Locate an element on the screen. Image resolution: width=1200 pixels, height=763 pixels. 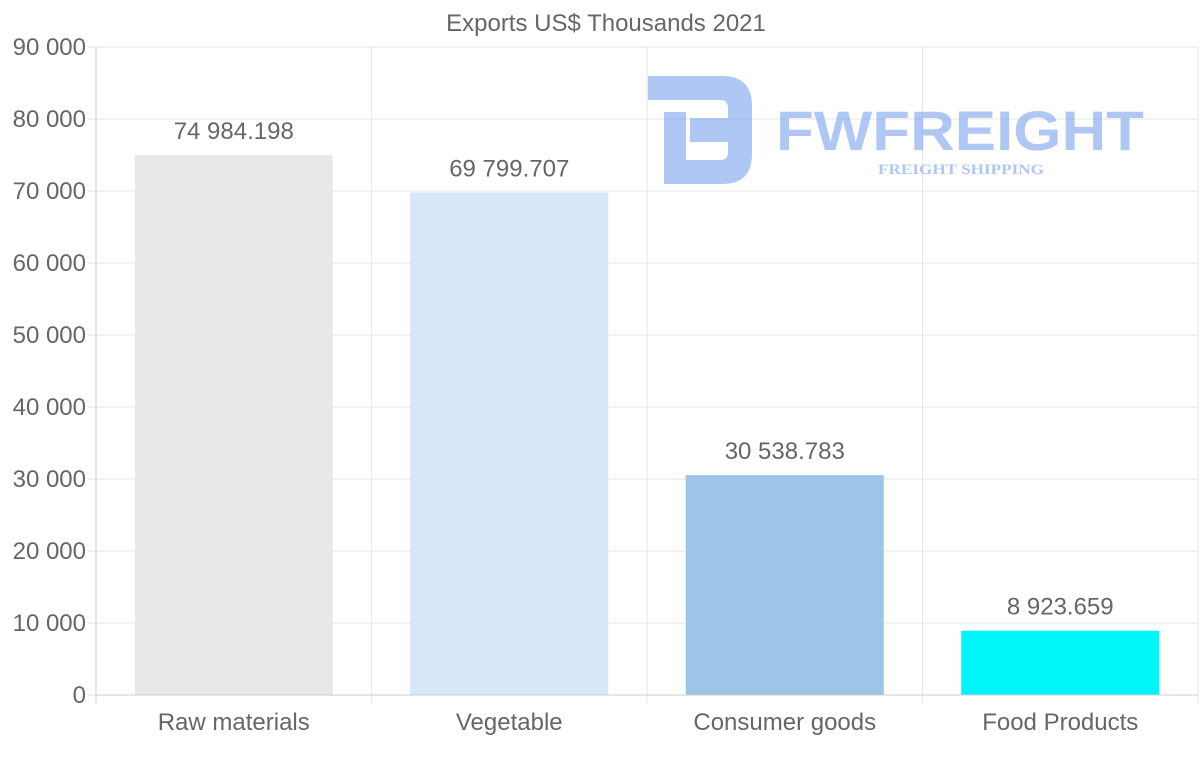
watermark-logo: FWFREIGHT FREIGHT SHIPPING is located at coordinates (896, 130).